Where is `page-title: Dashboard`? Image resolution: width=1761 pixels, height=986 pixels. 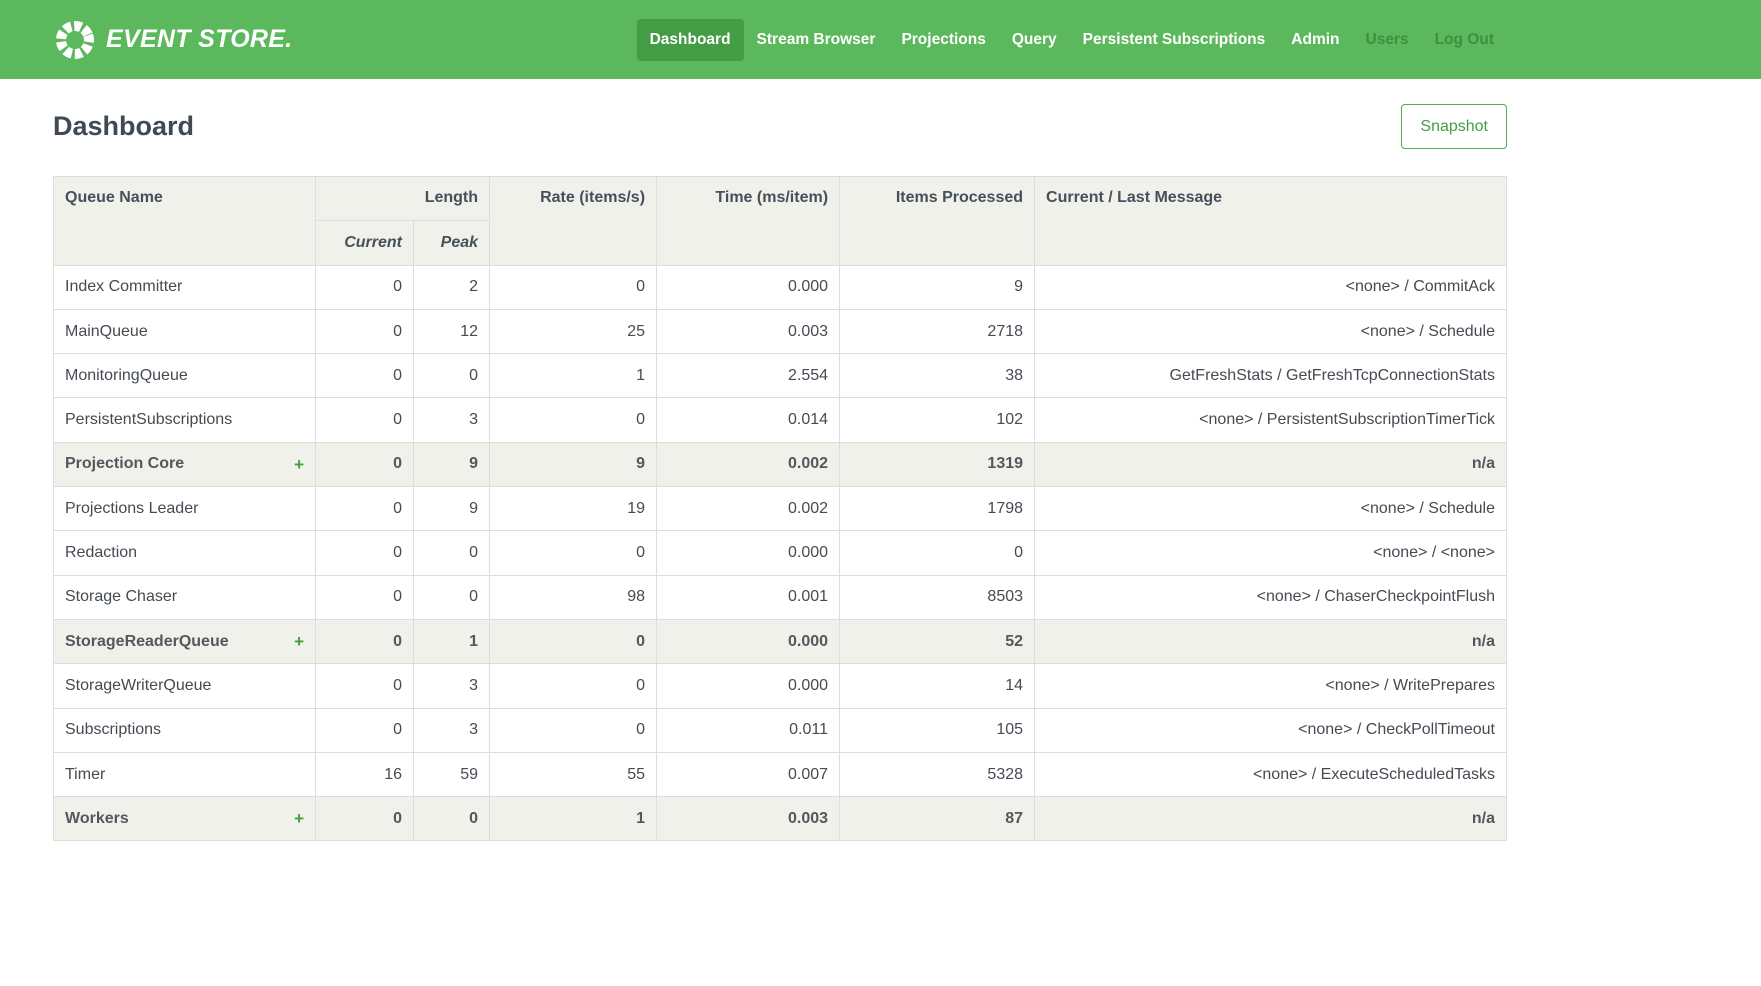 page-title: Dashboard is located at coordinates (124, 126).